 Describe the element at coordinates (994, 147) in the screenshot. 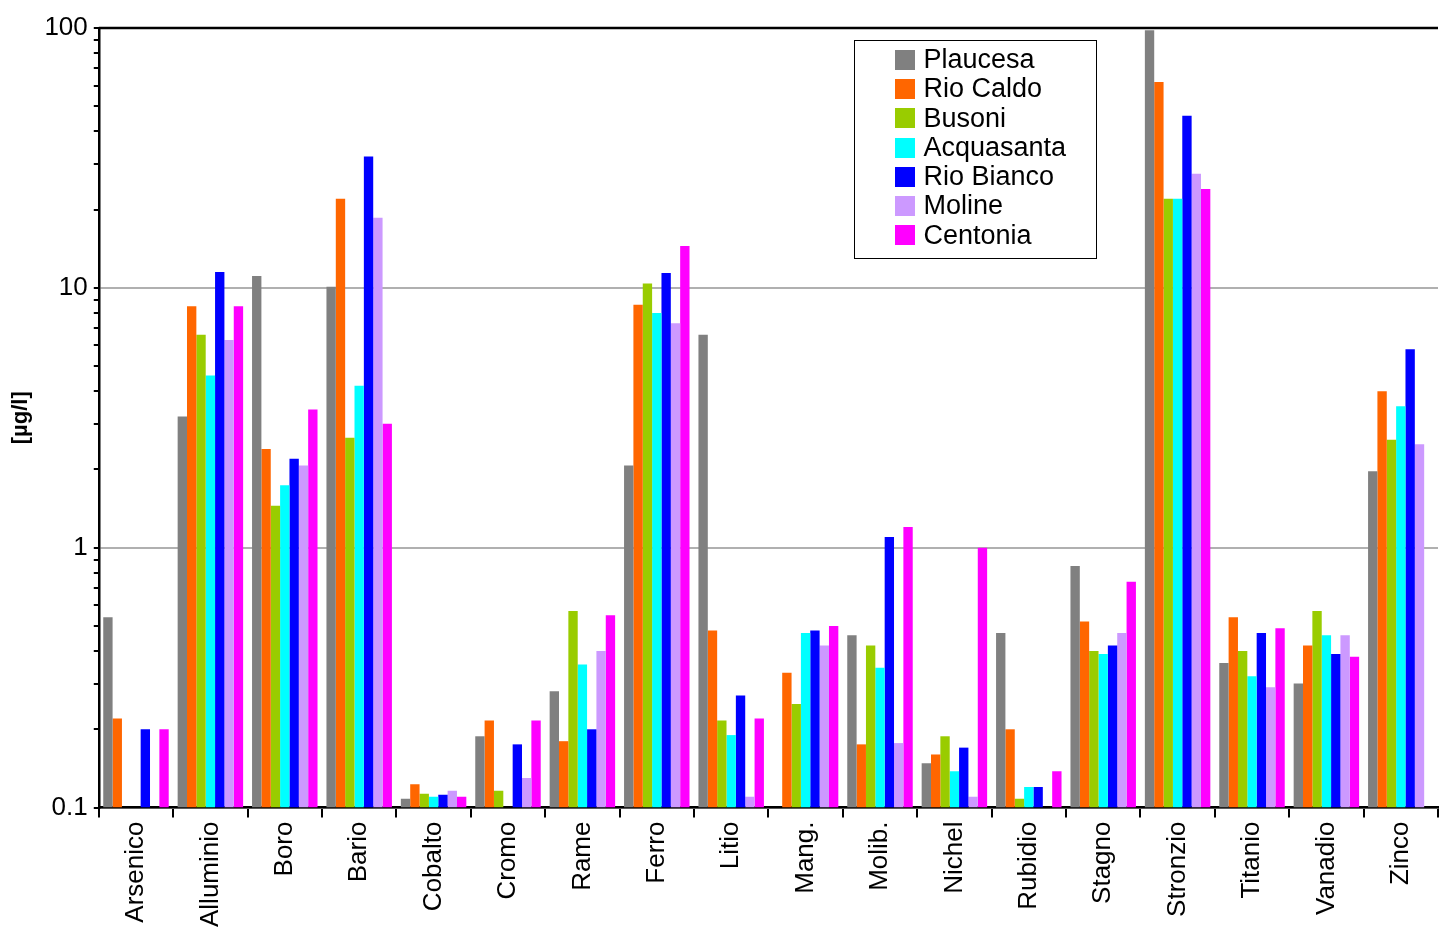

I see `legend-label: Acquasanta` at that location.